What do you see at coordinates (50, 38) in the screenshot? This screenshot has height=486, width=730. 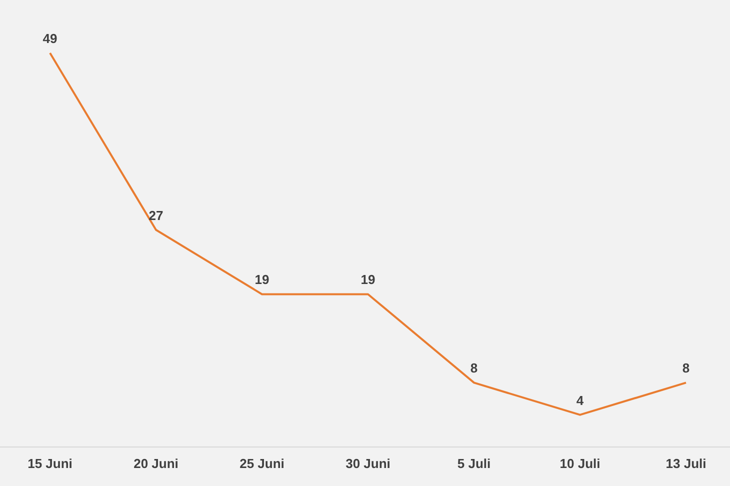 I see `data-label: 49` at bounding box center [50, 38].